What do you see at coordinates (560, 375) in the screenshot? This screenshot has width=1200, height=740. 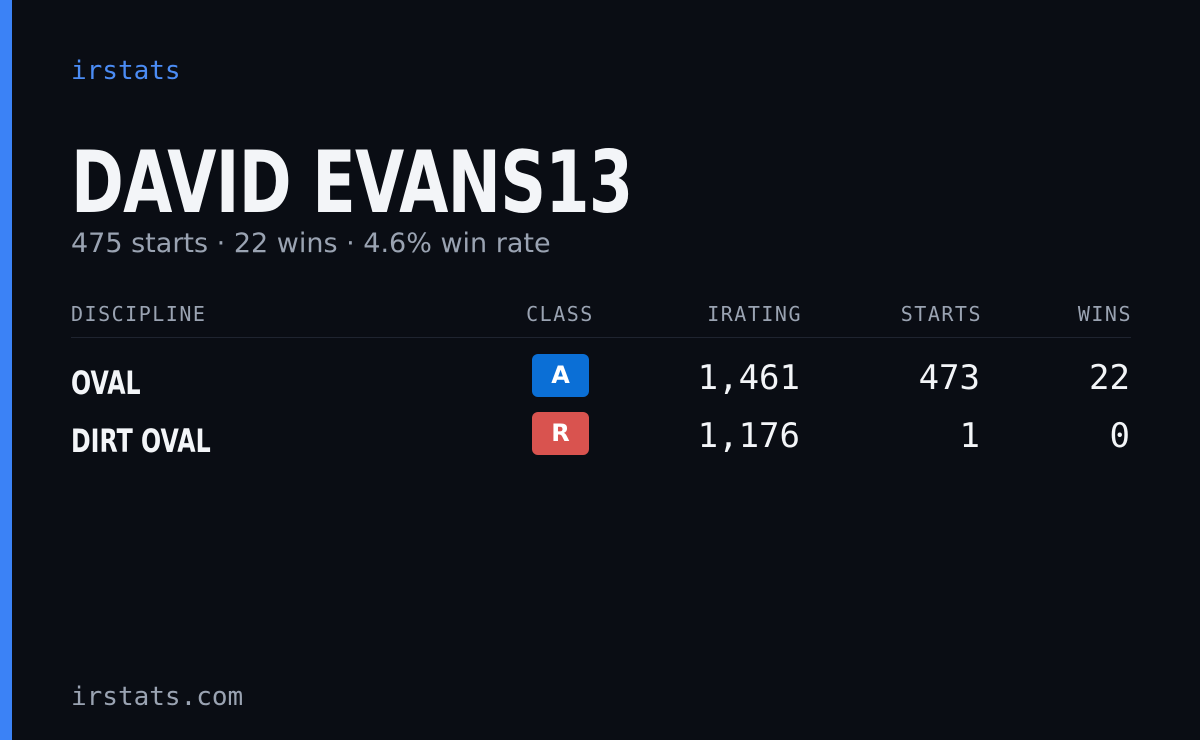 I see `class-badge: A` at bounding box center [560, 375].